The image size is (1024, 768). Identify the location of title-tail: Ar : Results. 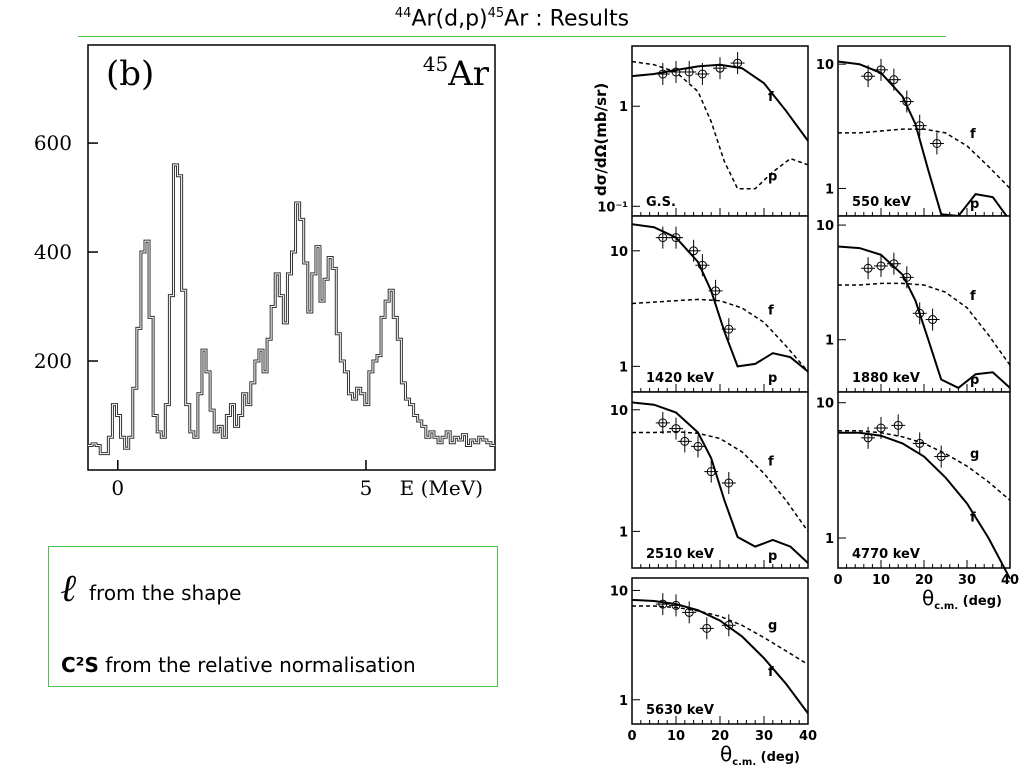
(567, 19).